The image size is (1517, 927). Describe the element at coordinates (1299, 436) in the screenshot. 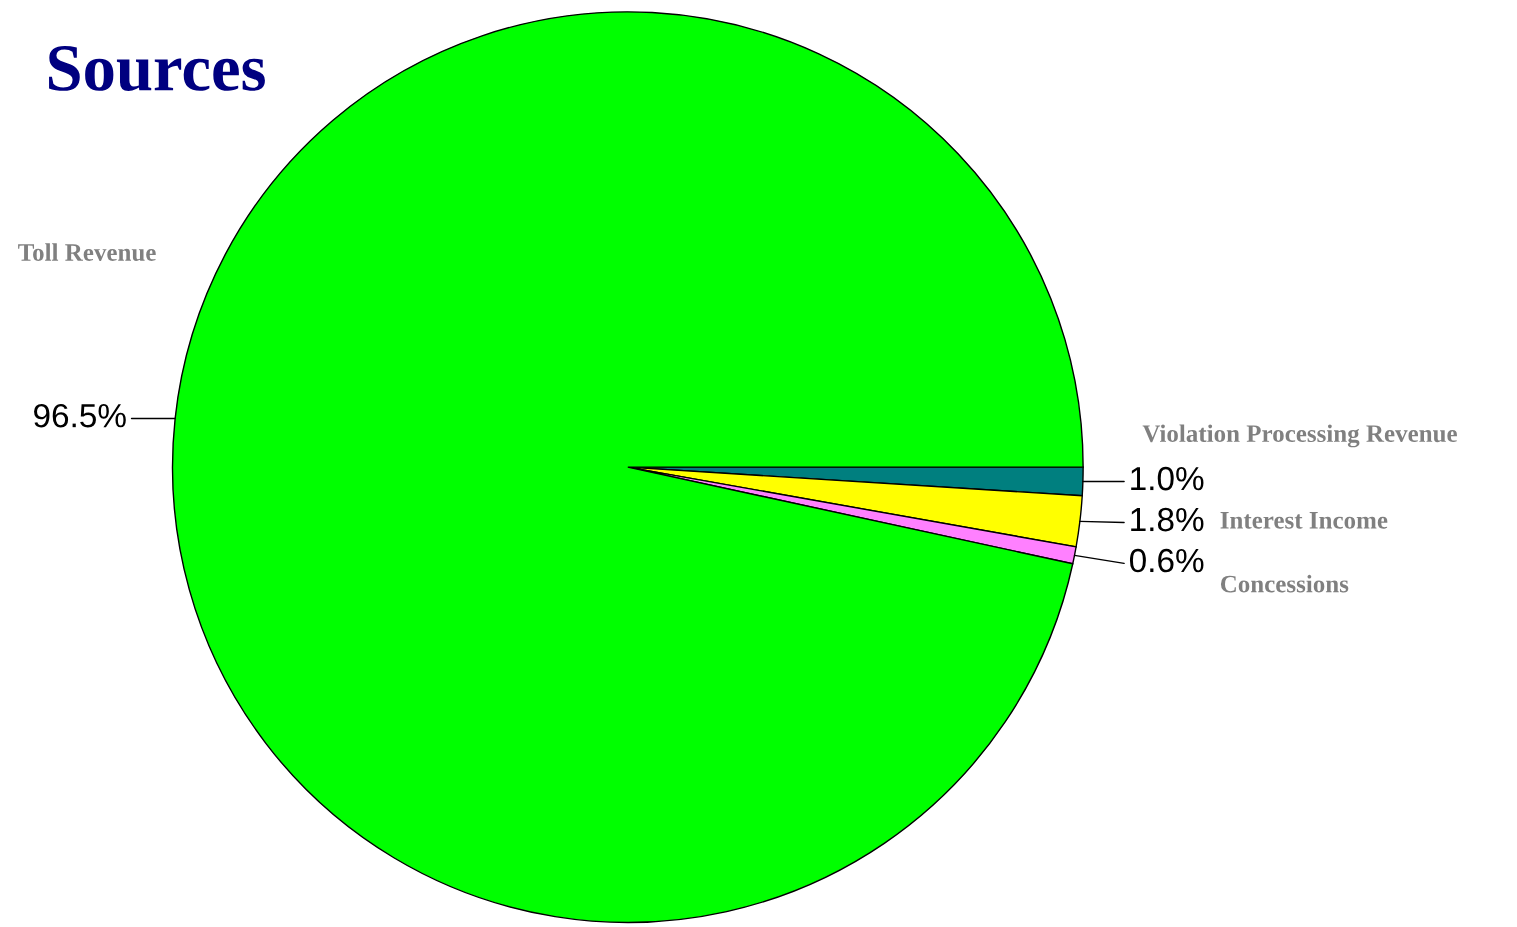

I see `slice-label: Violation Processing Revenue` at that location.